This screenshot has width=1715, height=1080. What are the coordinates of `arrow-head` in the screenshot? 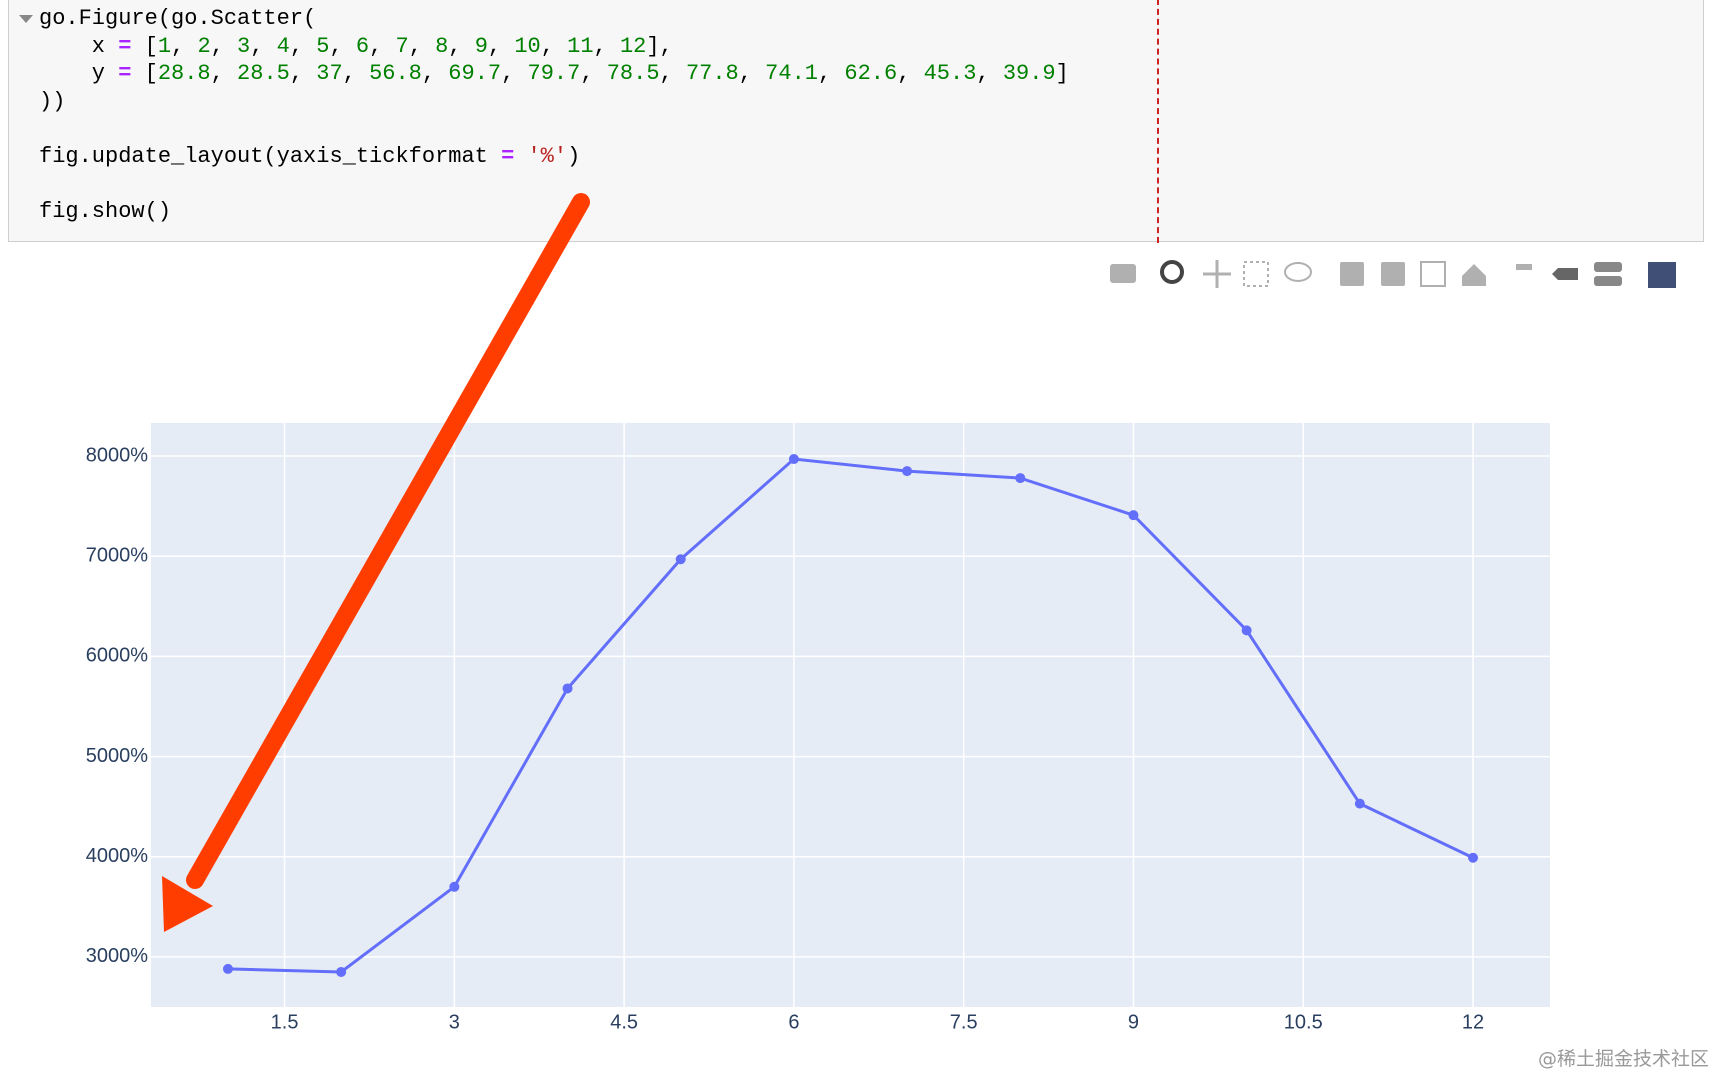 It's located at (187, 904).